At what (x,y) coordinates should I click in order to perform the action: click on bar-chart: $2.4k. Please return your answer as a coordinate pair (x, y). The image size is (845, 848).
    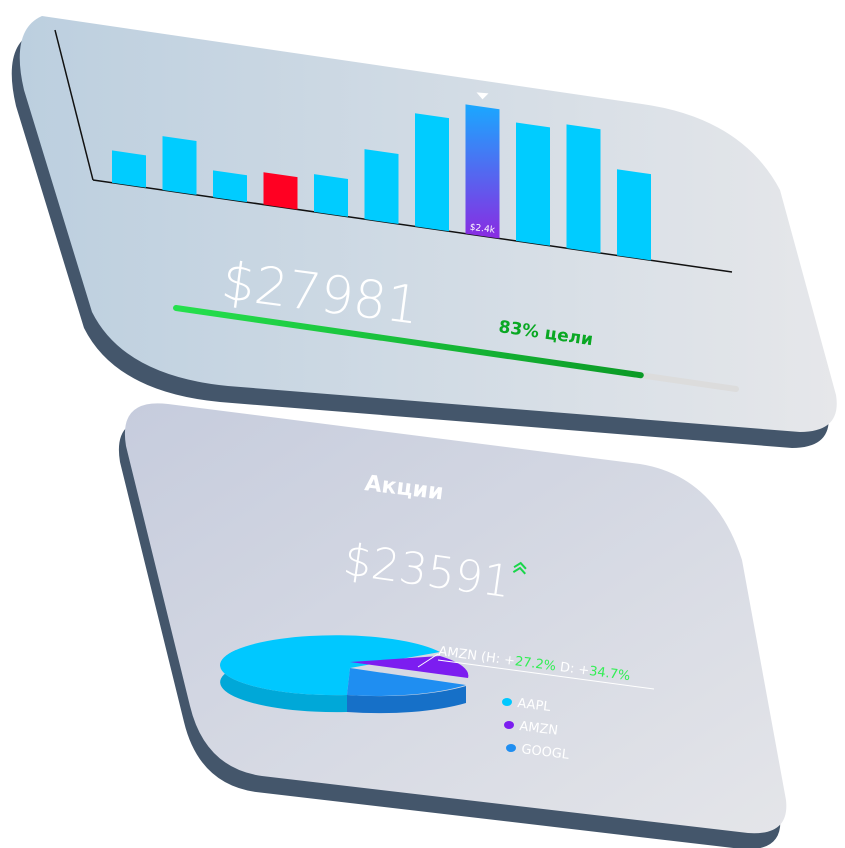
    Looking at the image, I should click on (381, 176).